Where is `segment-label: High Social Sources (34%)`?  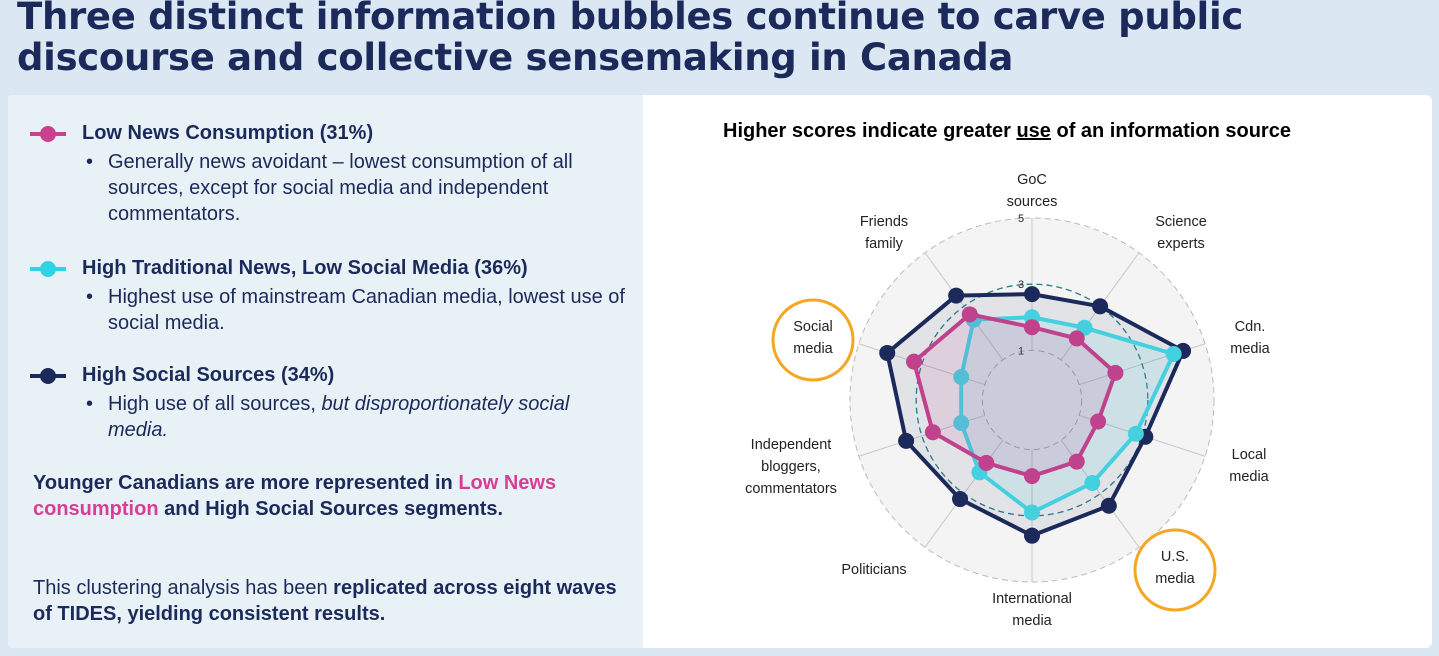 segment-label: High Social Sources (34%) is located at coordinates (208, 375).